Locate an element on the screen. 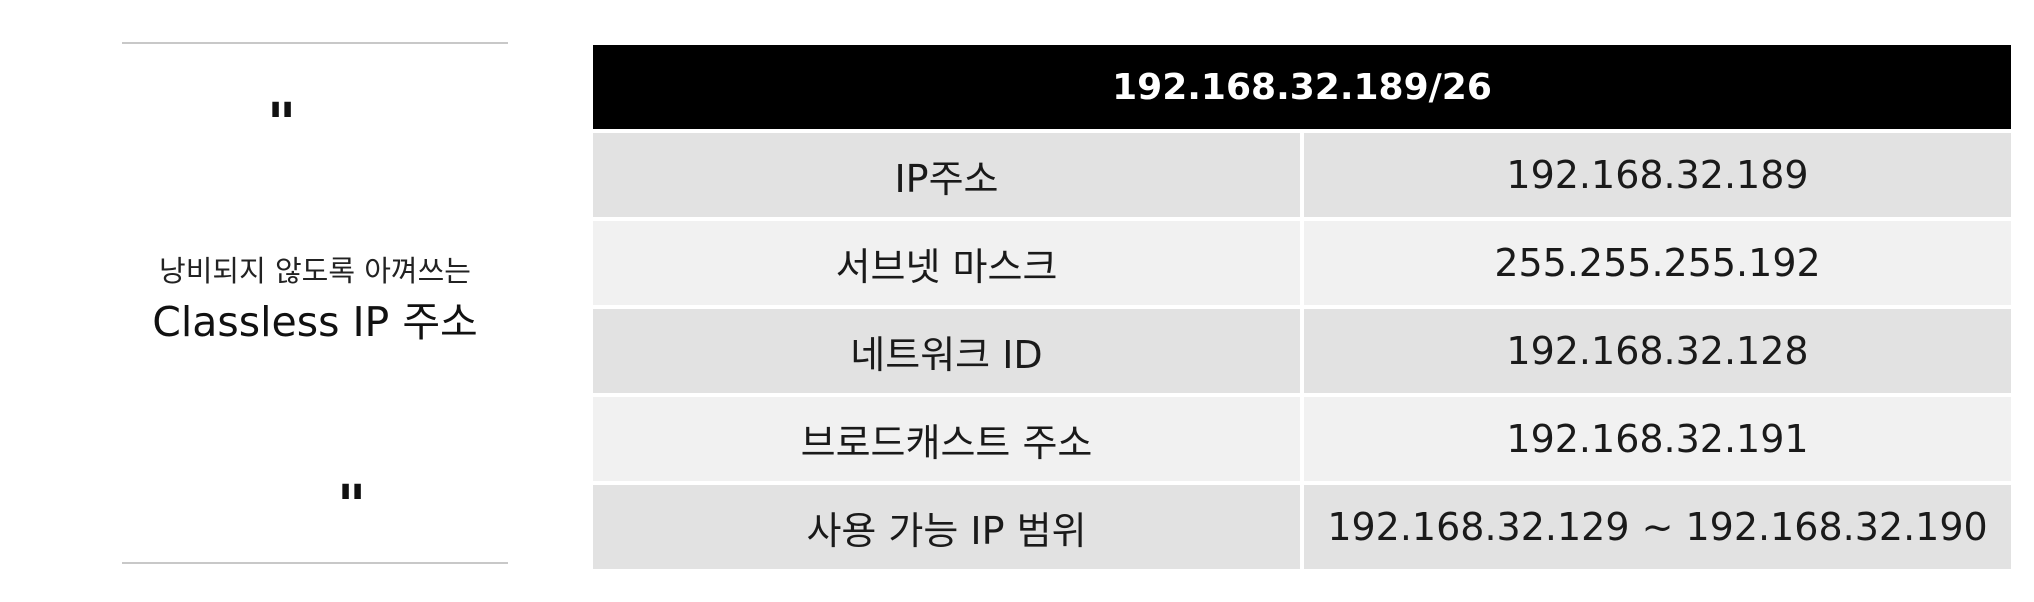 This screenshot has width=2034, height=602. row-value: 255.255.255.192 is located at coordinates (1656, 264).